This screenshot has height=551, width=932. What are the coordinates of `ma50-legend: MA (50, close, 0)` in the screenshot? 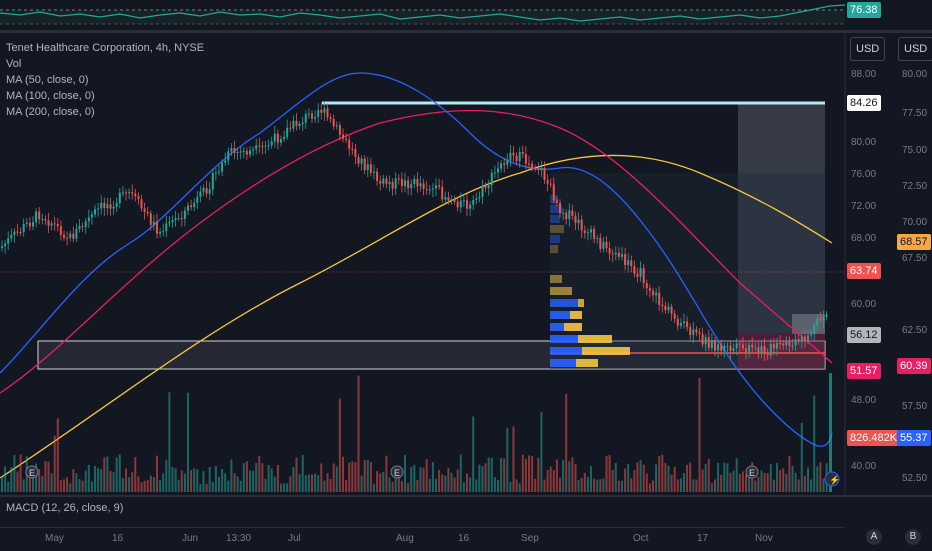 It's located at (47, 80).